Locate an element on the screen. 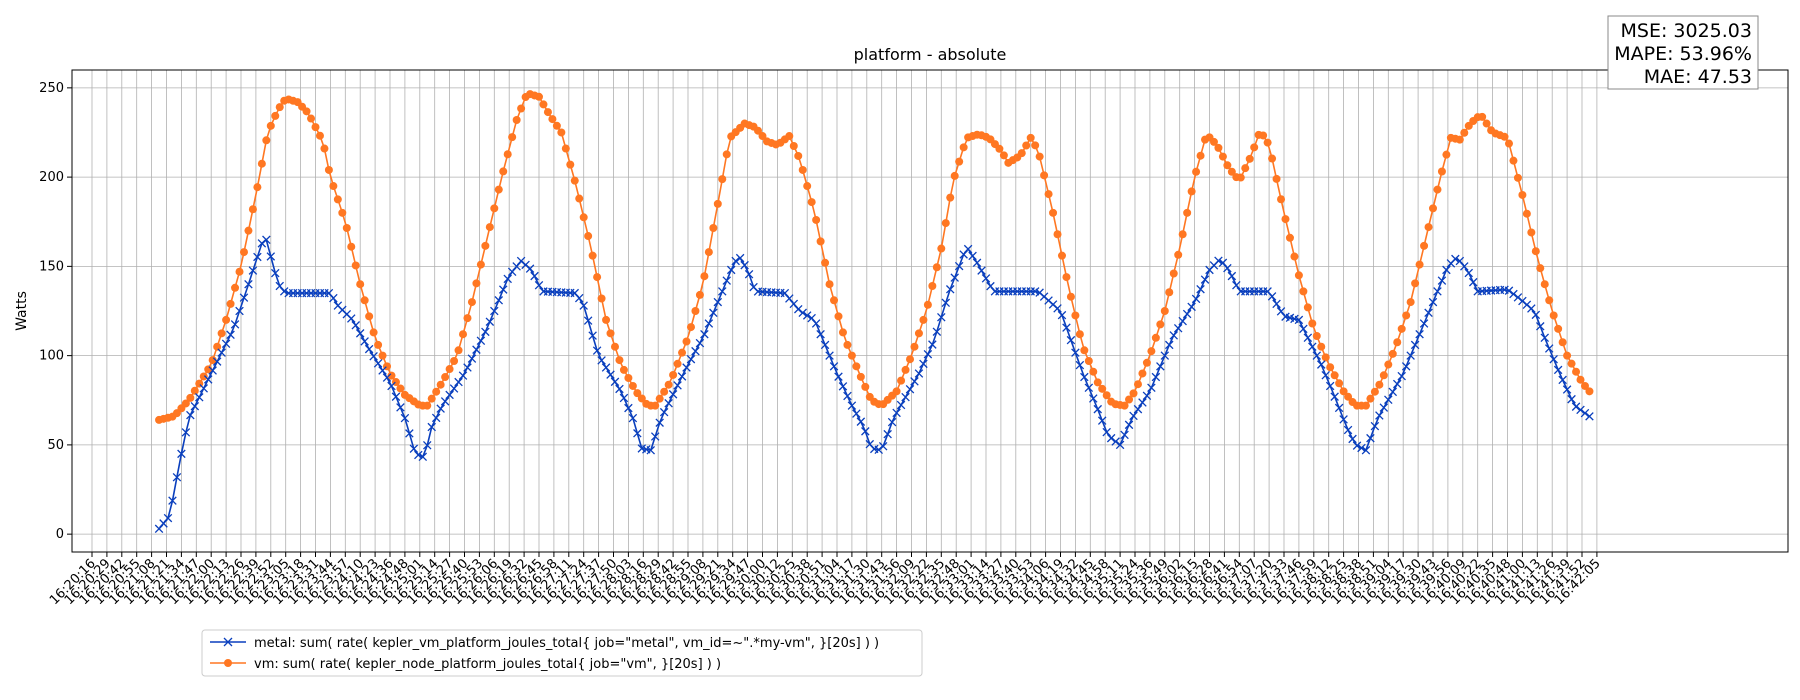  y-tick-label: 50 is located at coordinates (55, 445).